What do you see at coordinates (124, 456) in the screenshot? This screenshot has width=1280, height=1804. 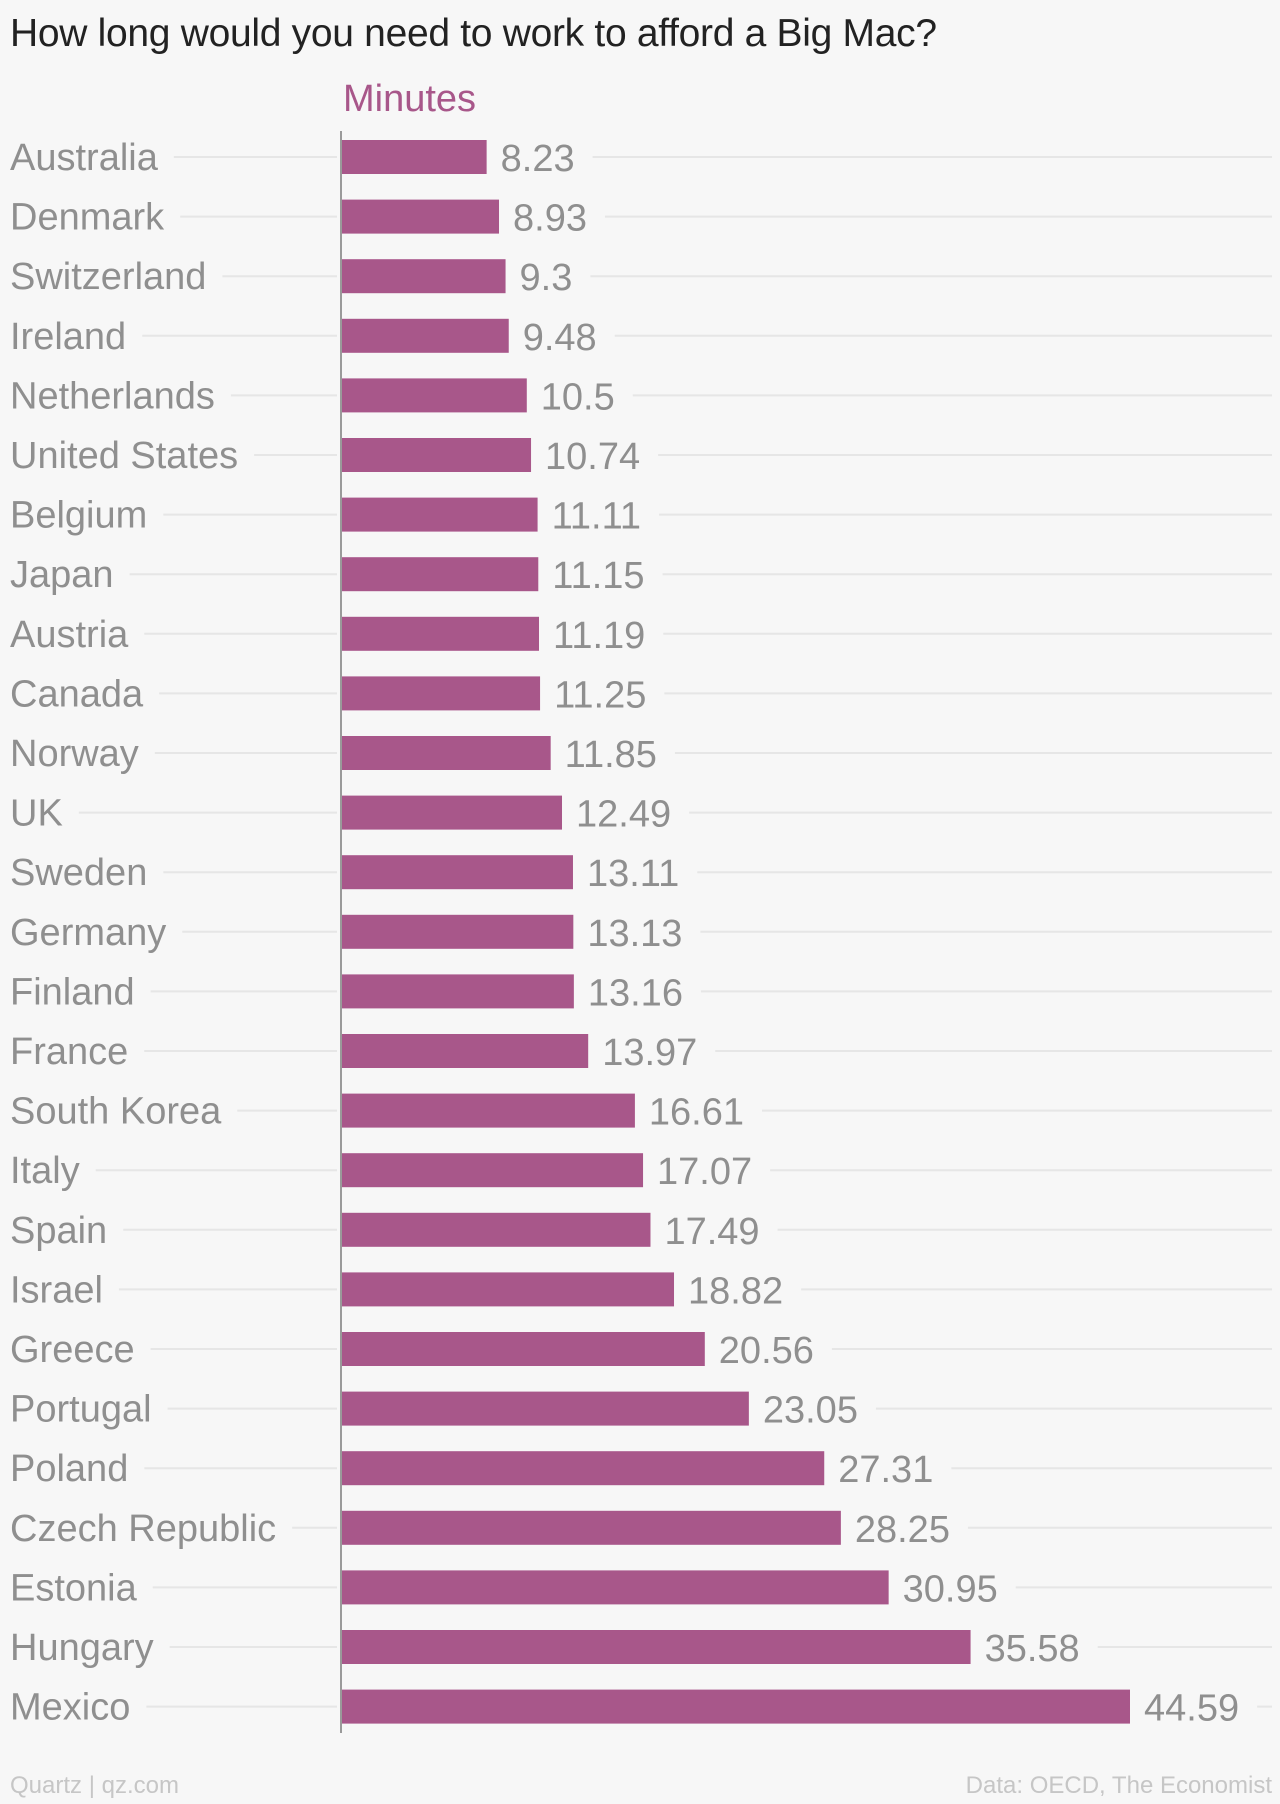 I see `category-label: United States` at bounding box center [124, 456].